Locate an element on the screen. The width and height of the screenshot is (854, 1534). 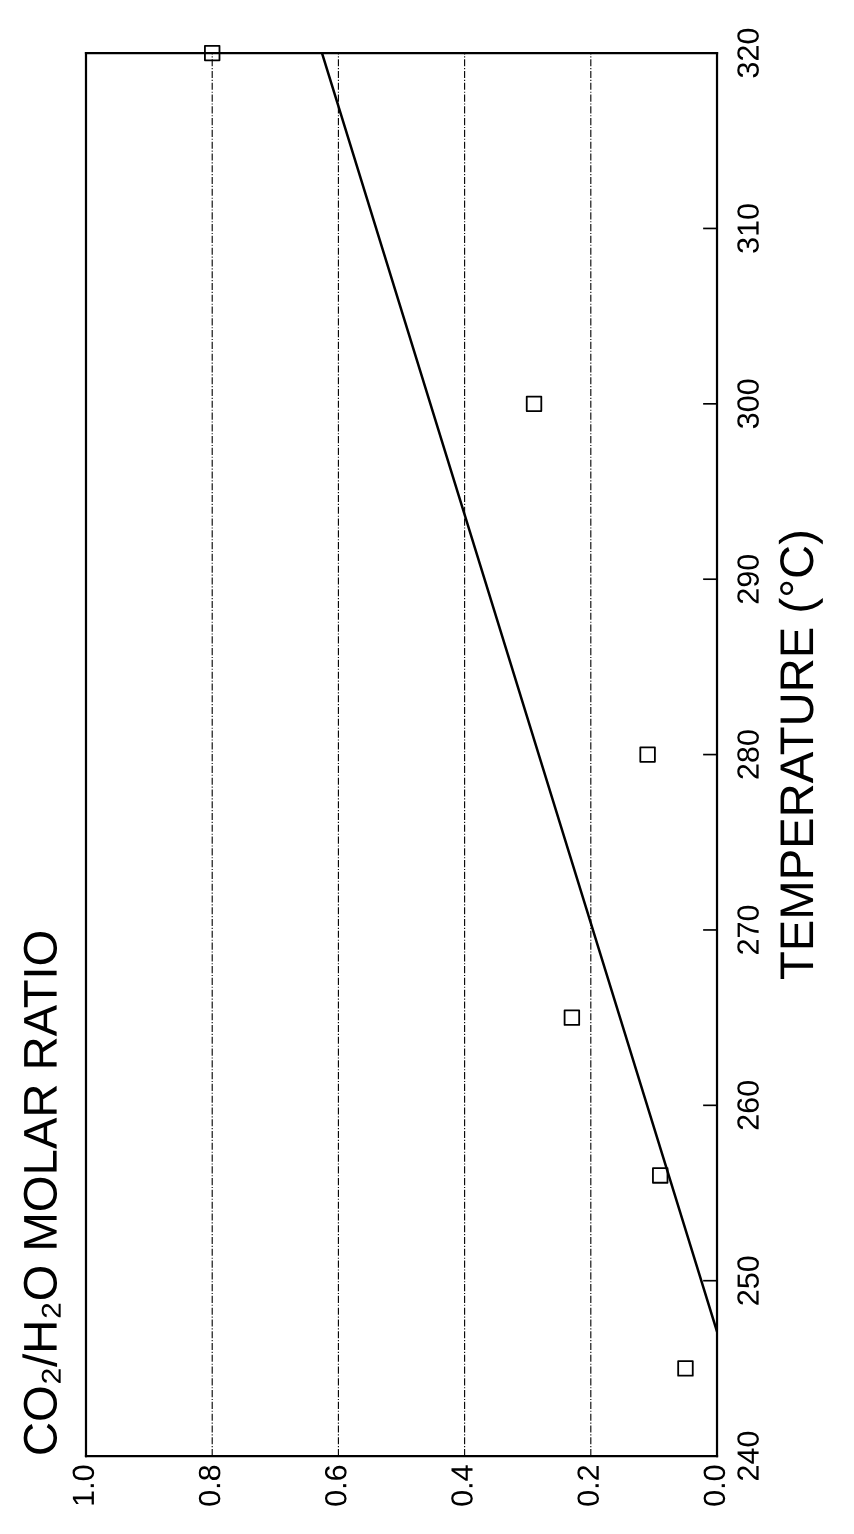
y-axis-title: TEMPERATURE (°C) is located at coordinates (800, 755).